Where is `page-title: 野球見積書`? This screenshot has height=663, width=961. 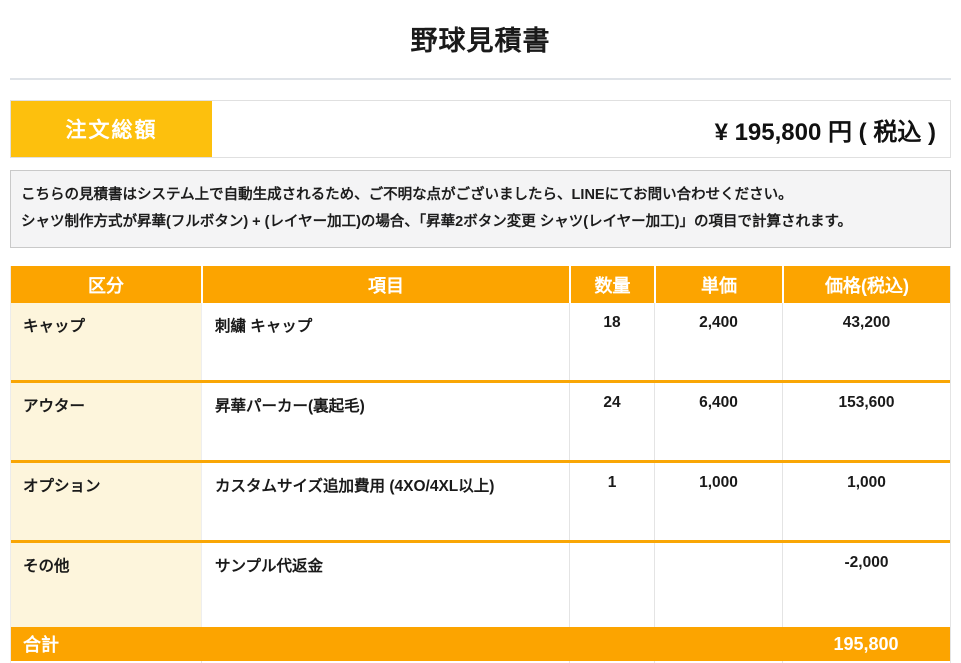
page-title: 野球見積書 is located at coordinates (480, 41).